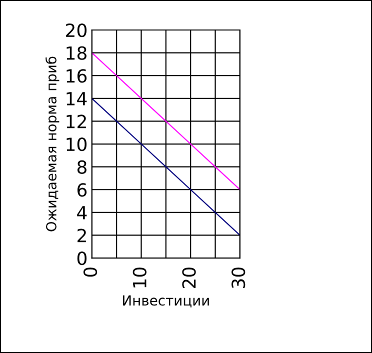 The image size is (372, 353). Describe the element at coordinates (239, 278) in the screenshot. I see `x-tick-label: 30` at that location.